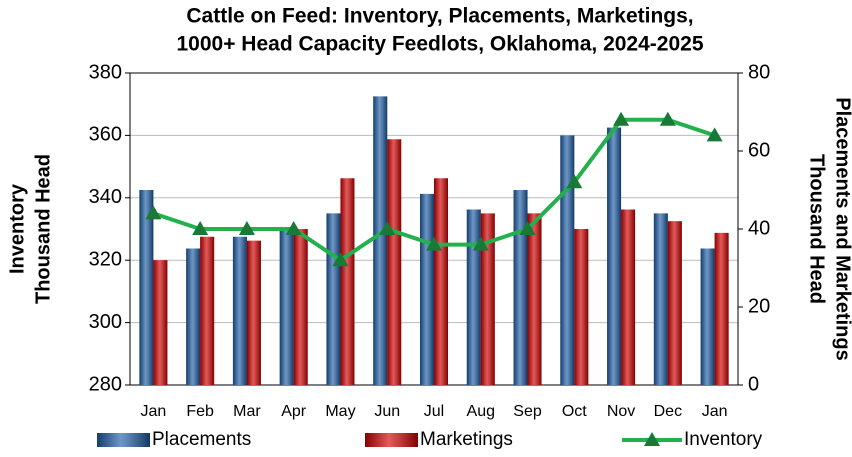 The height and width of the screenshot is (457, 852). What do you see at coordinates (200, 411) in the screenshot?
I see `x-tick-label: Feb` at bounding box center [200, 411].